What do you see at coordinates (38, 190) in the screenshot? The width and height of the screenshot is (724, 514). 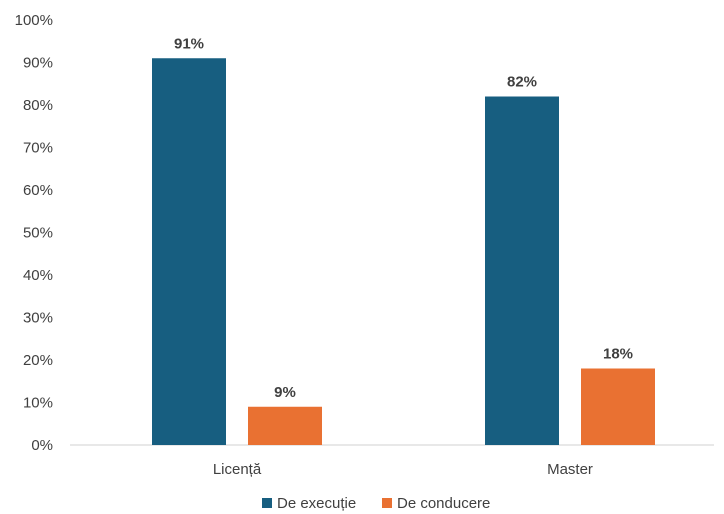 I see `y-tick-label: 60%` at bounding box center [38, 190].